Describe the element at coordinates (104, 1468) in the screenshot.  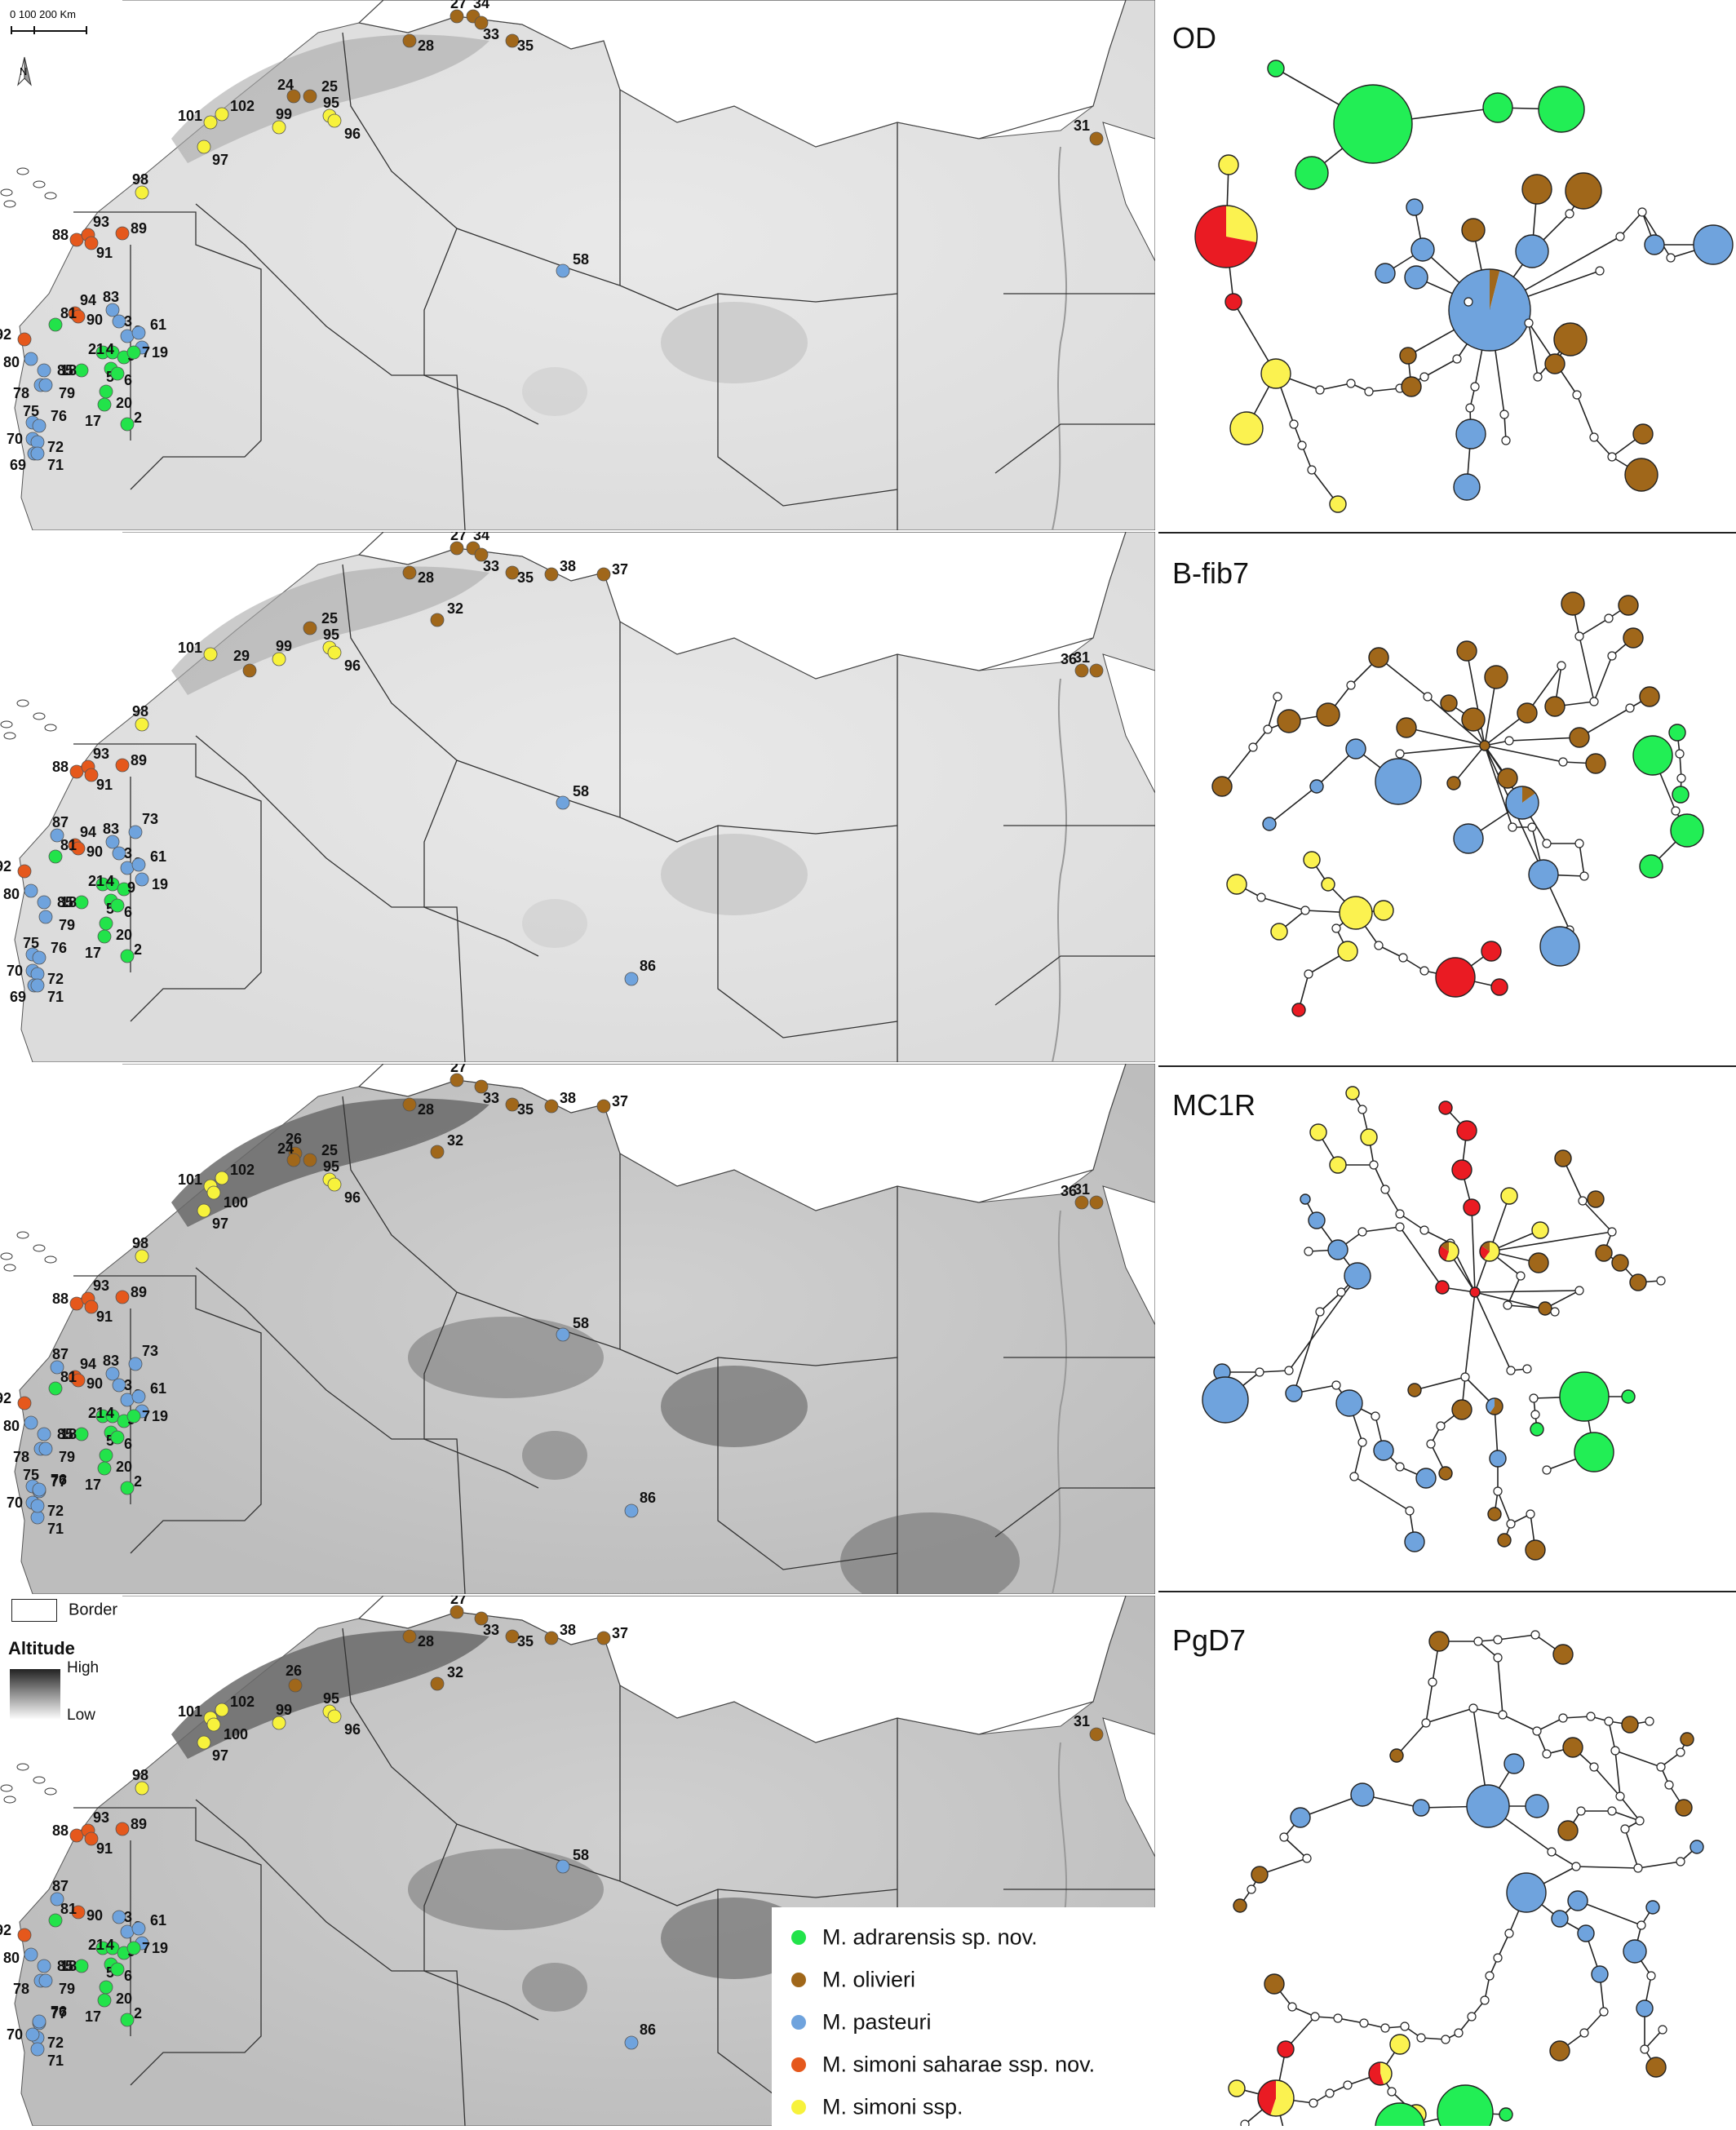
I see `site-marker-adrarensis` at that location.